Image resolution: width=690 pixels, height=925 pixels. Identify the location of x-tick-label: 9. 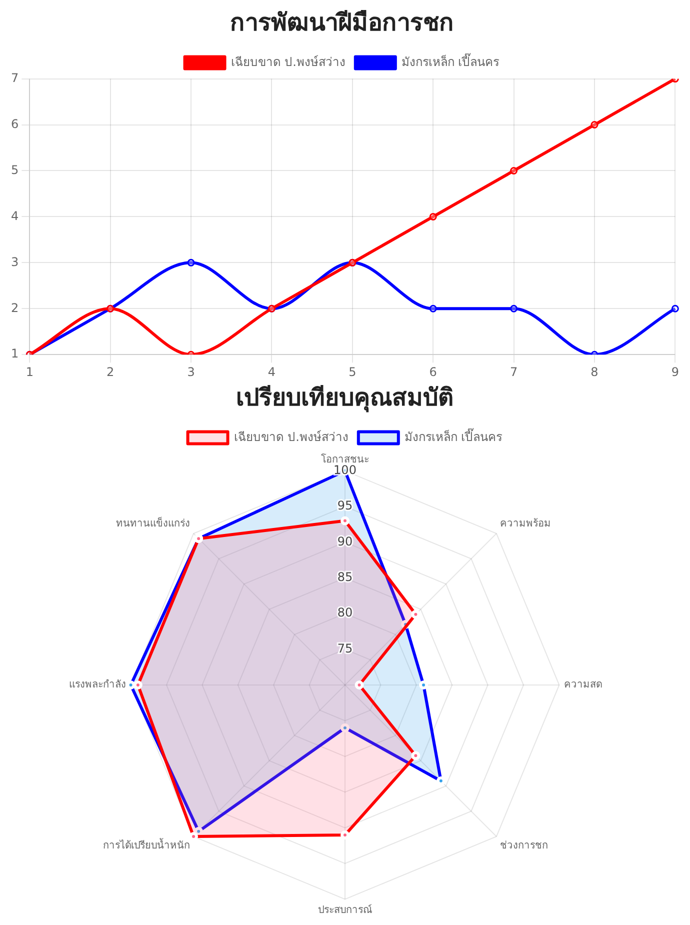
(675, 371).